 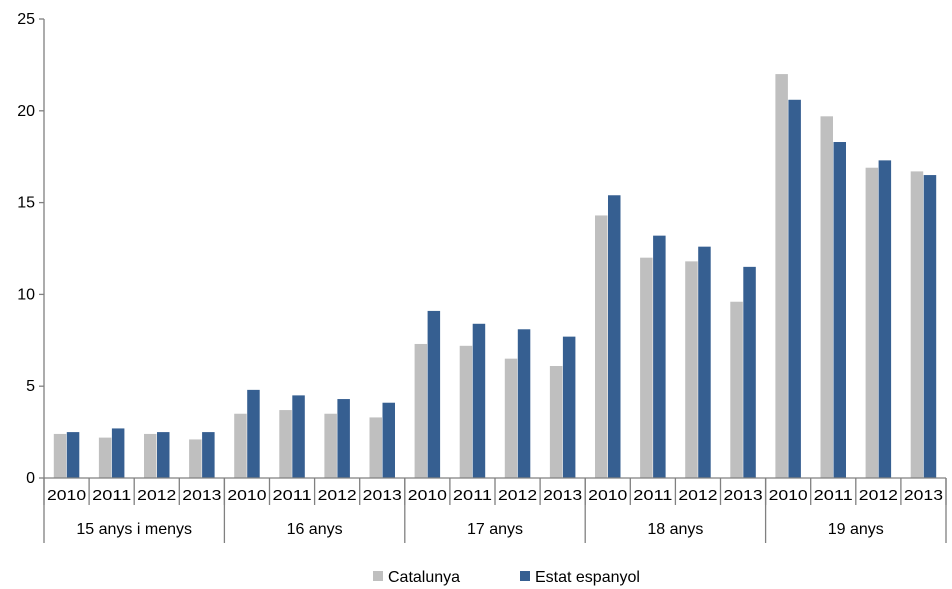 I want to click on x-tick-label-15: 2013, so click(x=743, y=495).